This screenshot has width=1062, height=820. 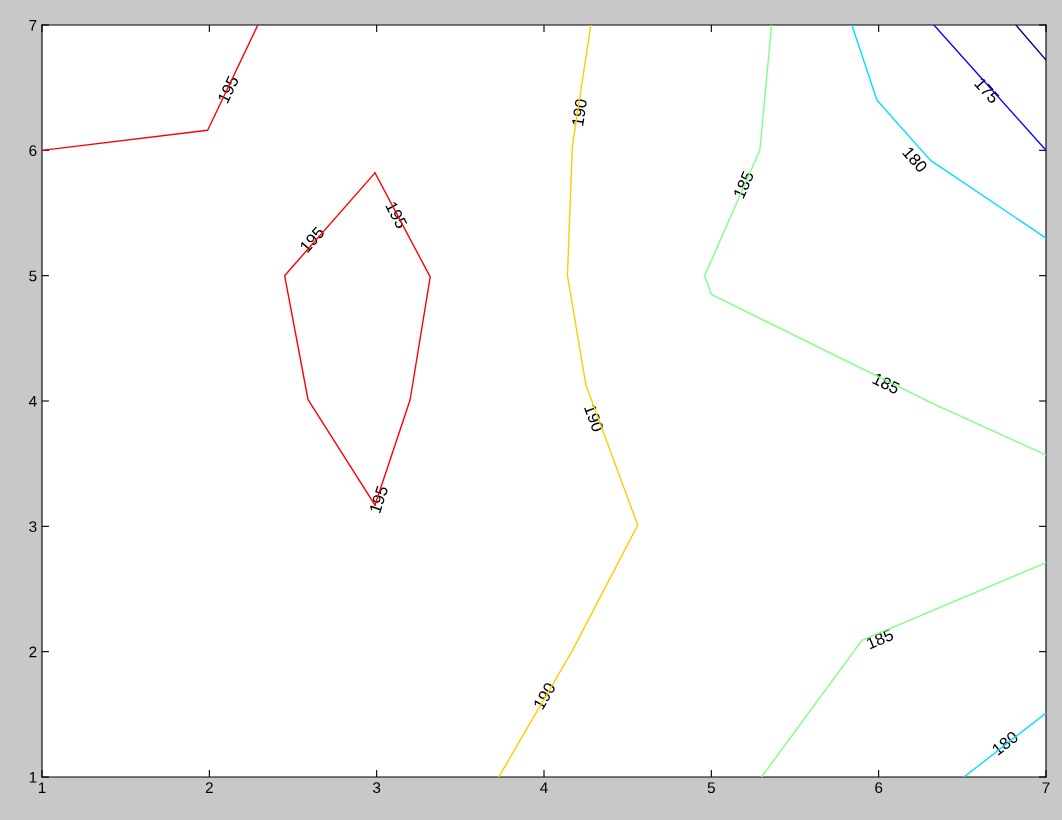 I want to click on y-tick-label: 2, so click(x=33, y=652).